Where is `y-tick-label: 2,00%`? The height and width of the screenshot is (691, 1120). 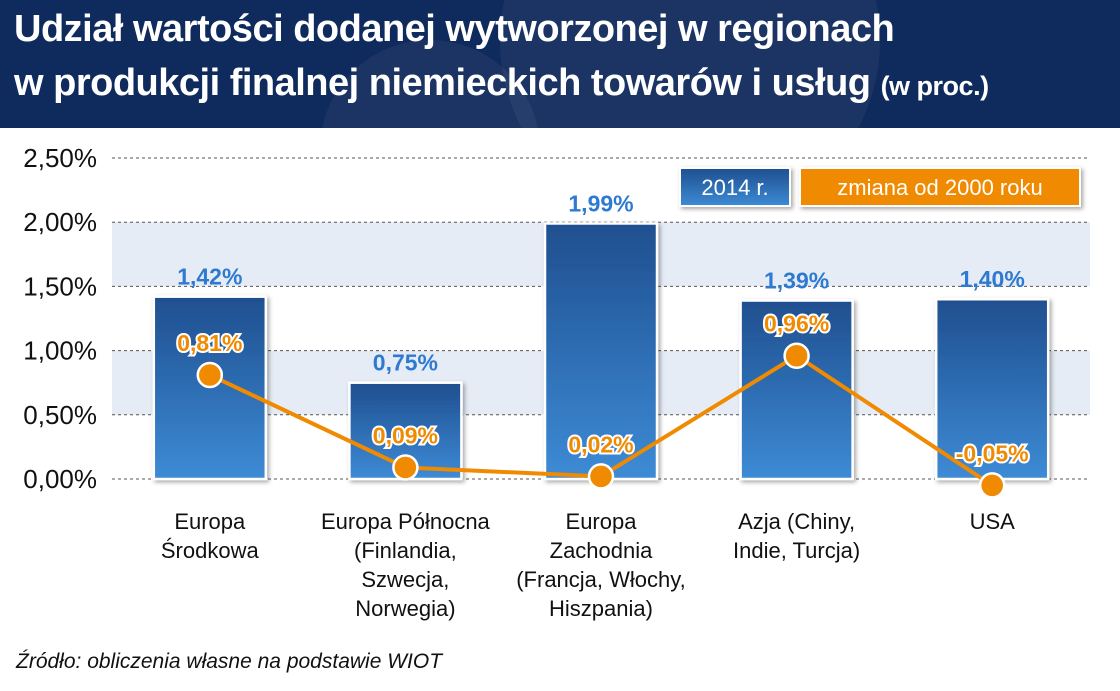
y-tick-label: 2,00% is located at coordinates (60, 222).